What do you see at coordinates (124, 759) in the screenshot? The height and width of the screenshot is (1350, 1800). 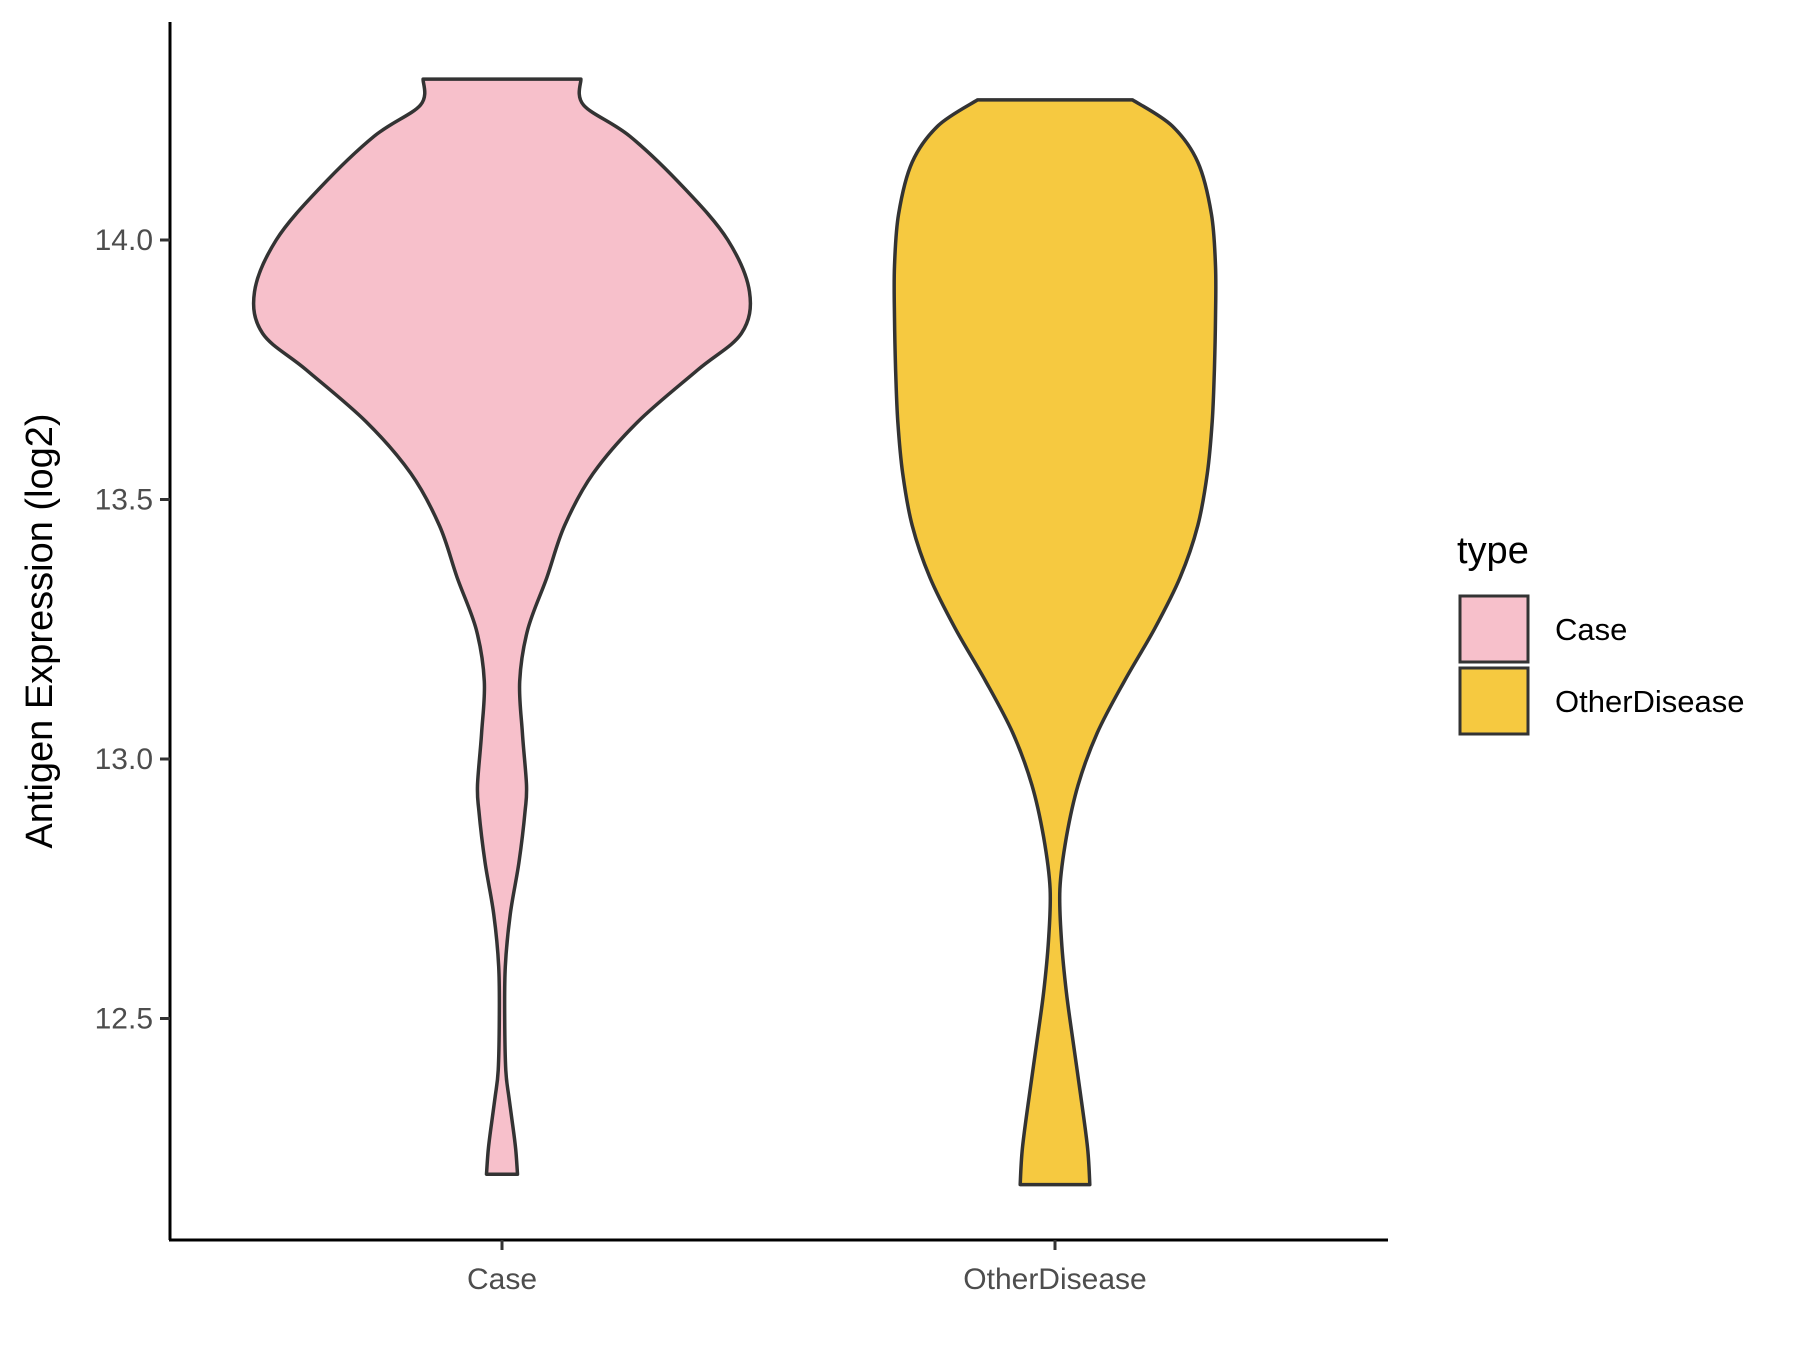 I see `y-tick-label: 13.0` at bounding box center [124, 759].